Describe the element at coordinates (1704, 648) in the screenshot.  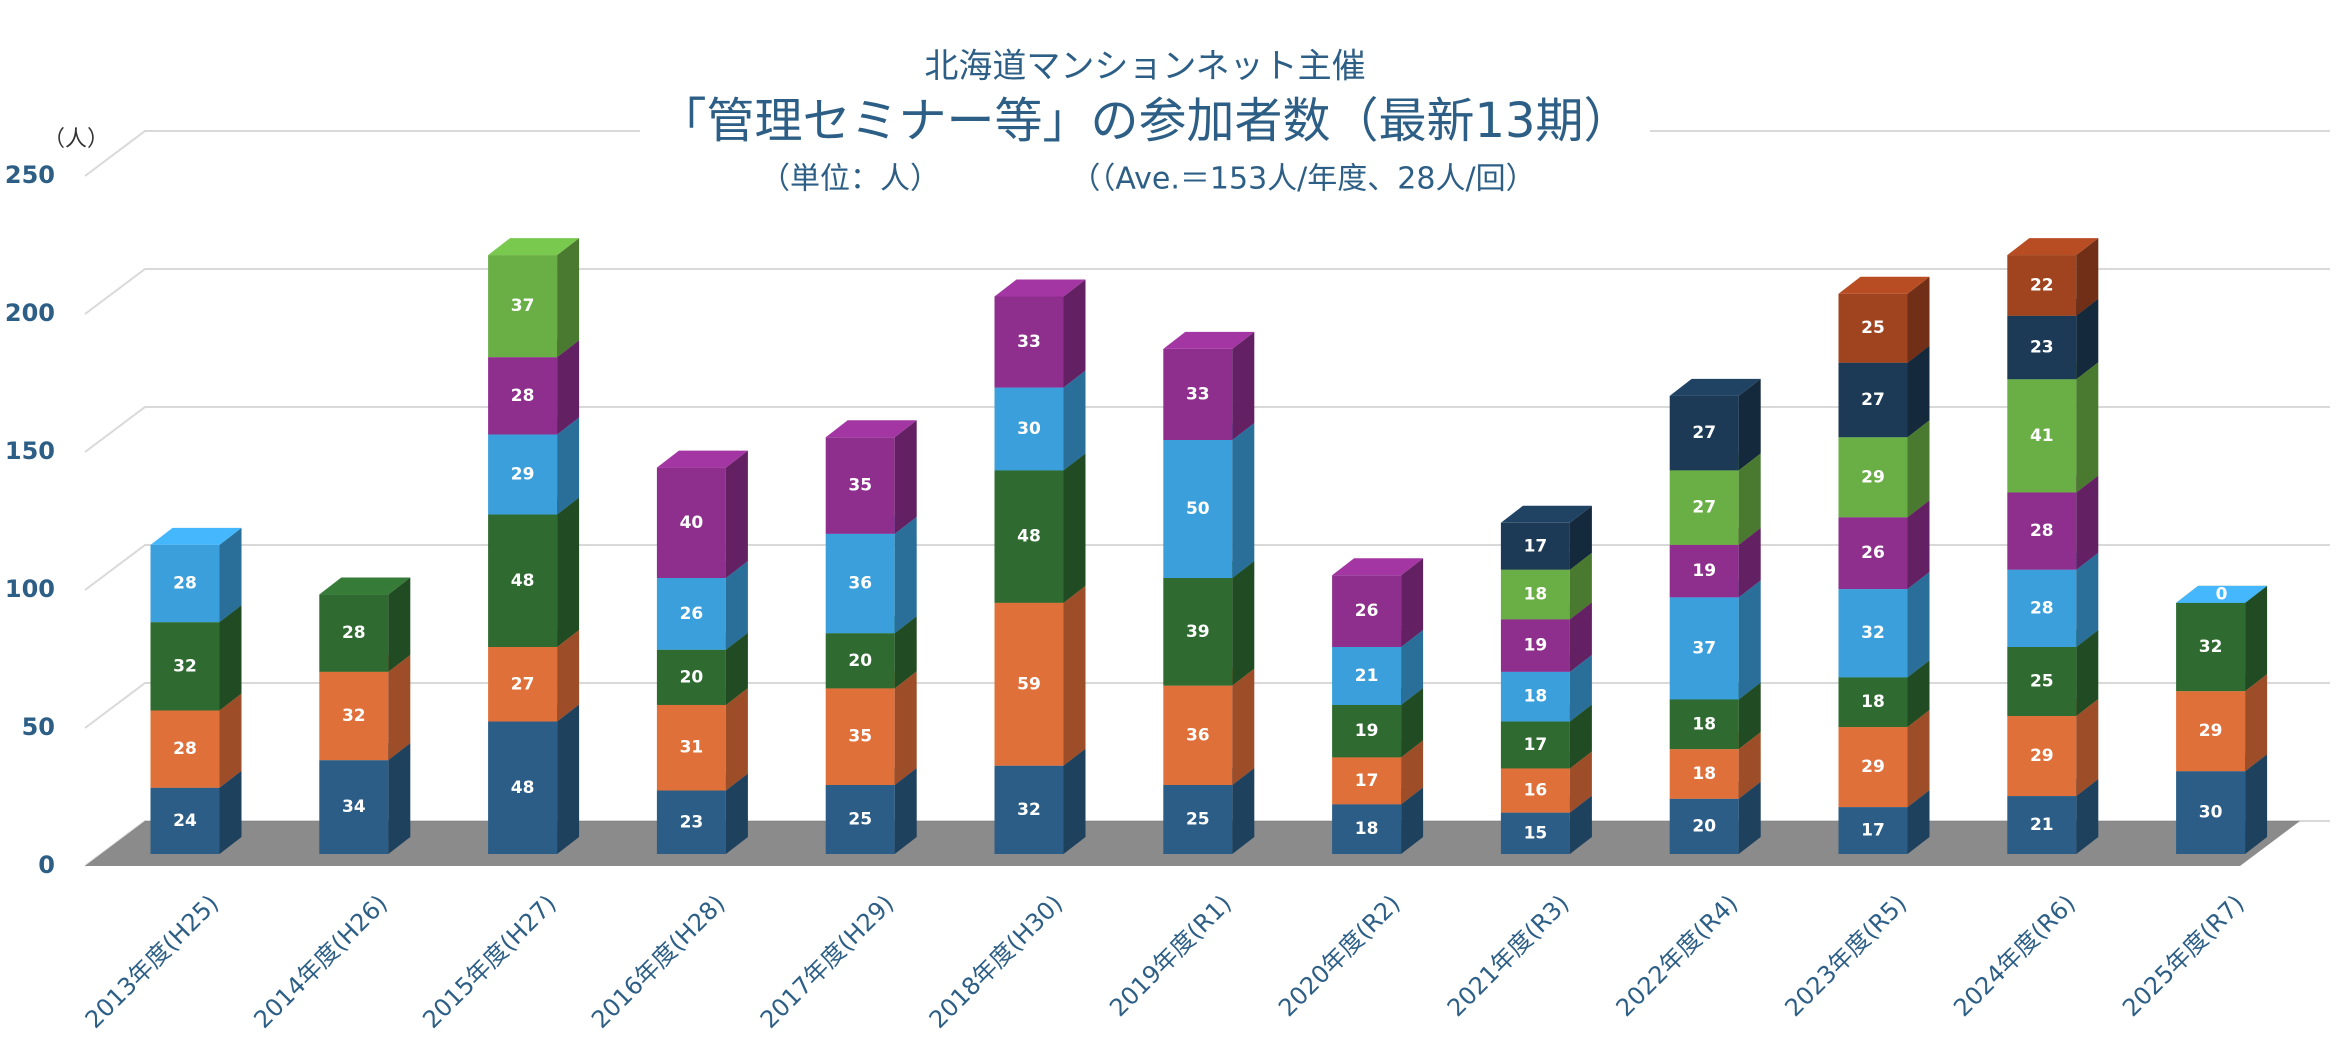
I see `data-label: 37` at that location.